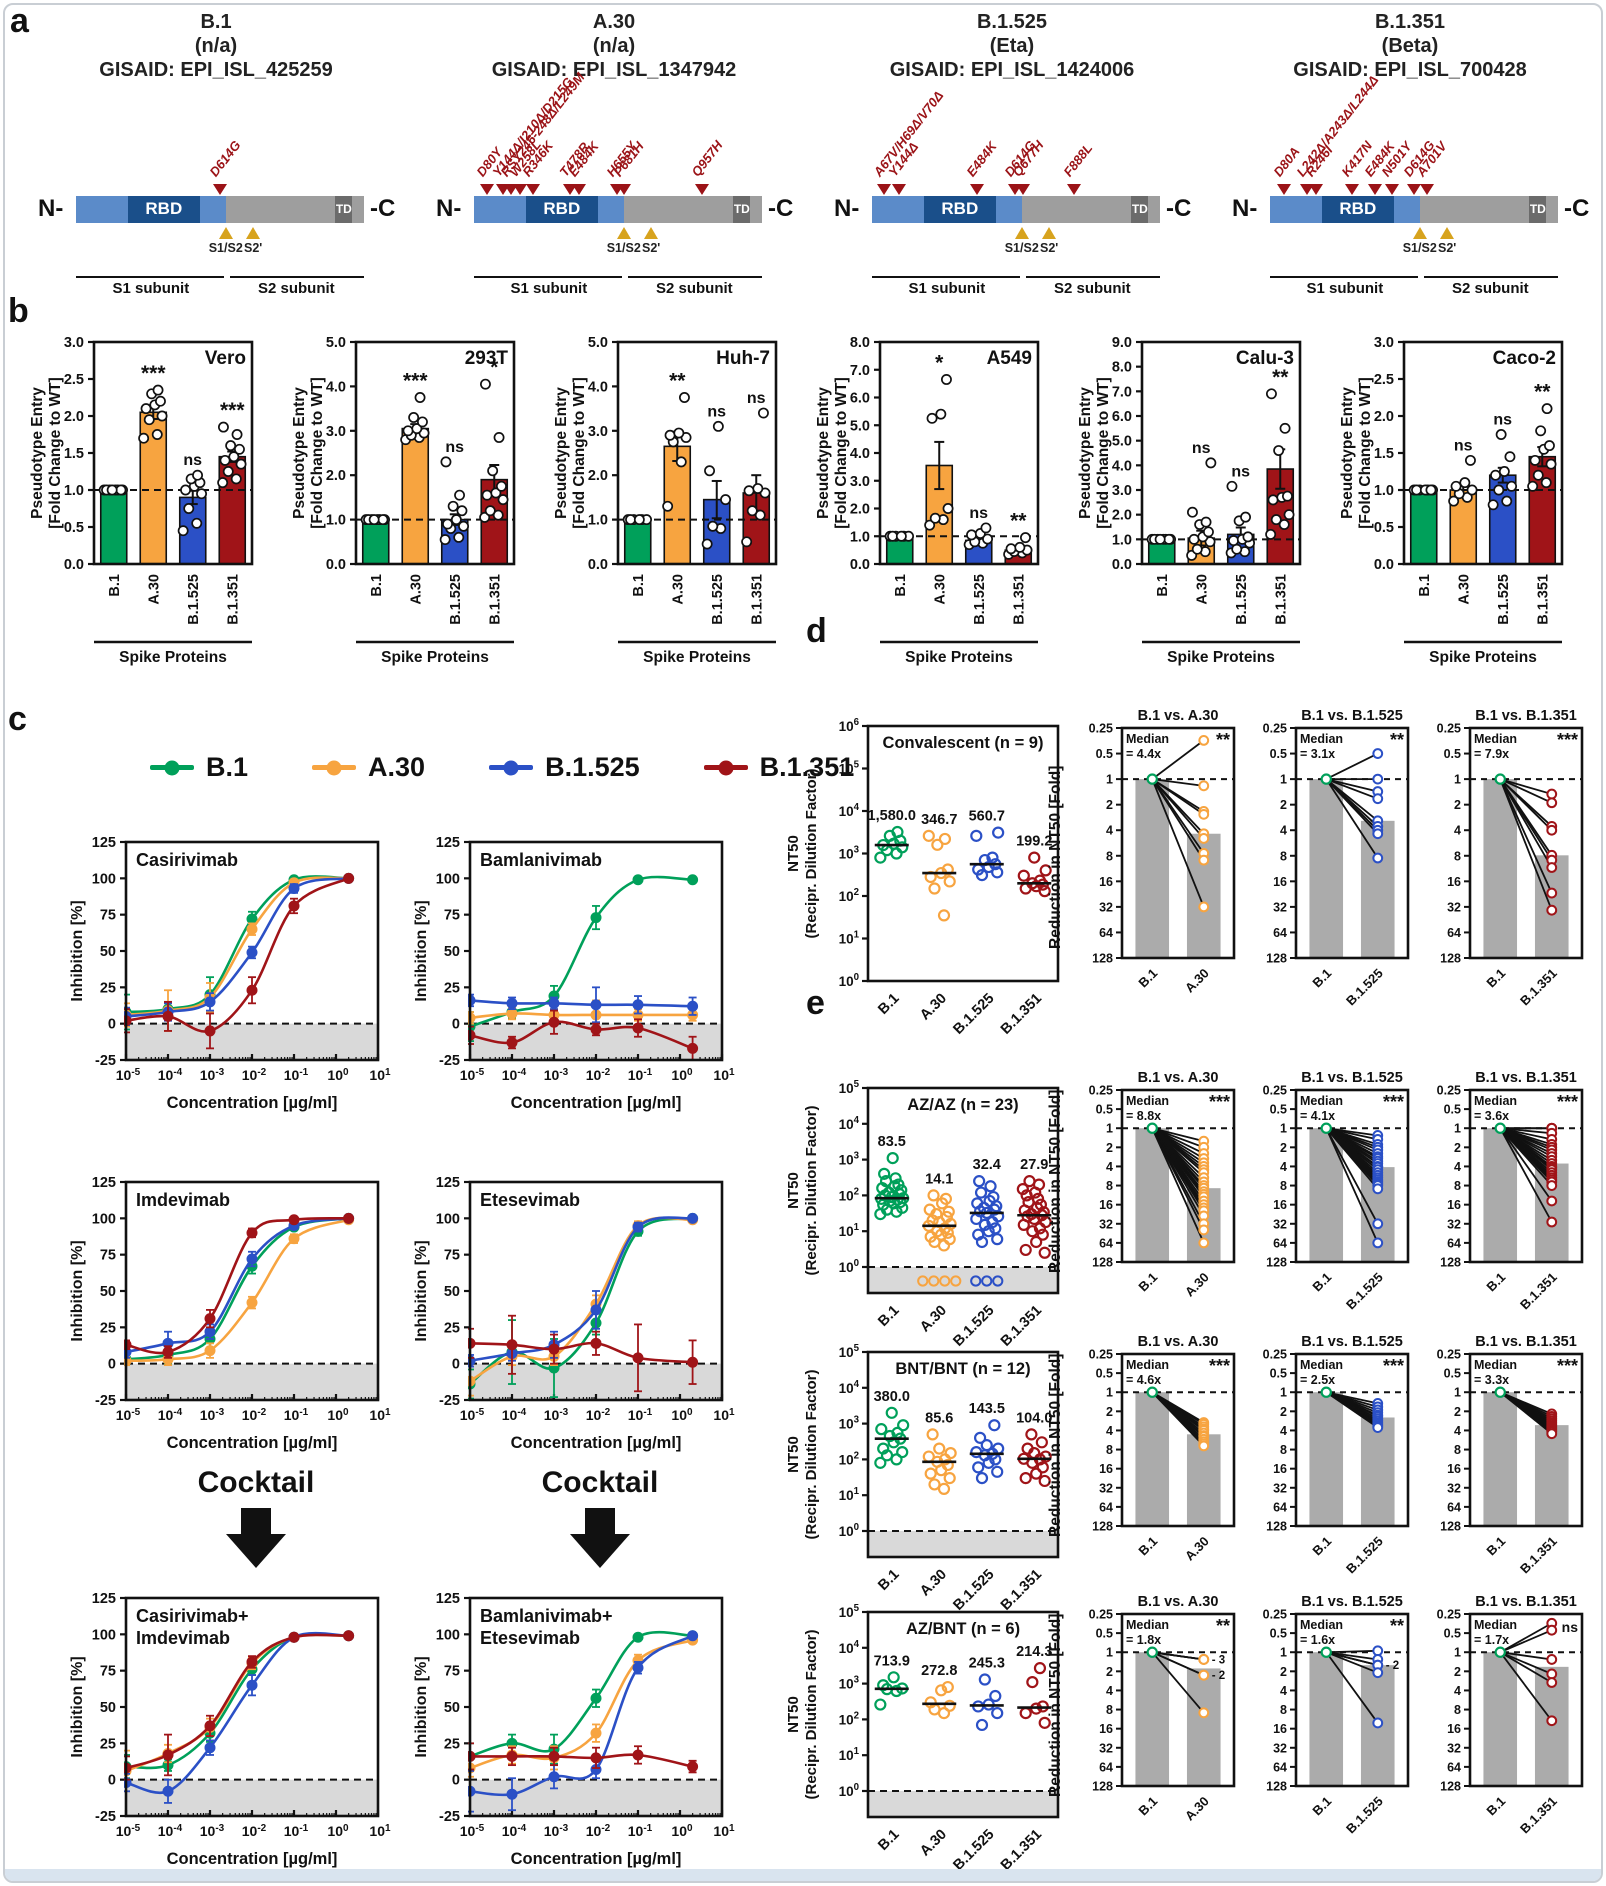 The image size is (1606, 1886). I want to click on chart-line, so click(1526, 1667).